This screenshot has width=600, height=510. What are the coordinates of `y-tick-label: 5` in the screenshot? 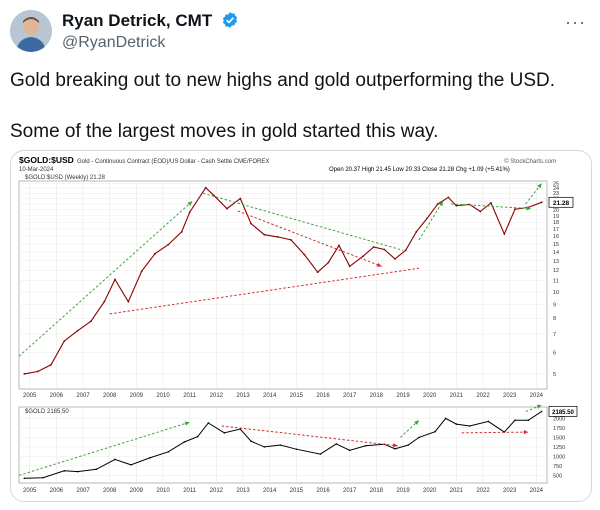 It's located at (554, 375).